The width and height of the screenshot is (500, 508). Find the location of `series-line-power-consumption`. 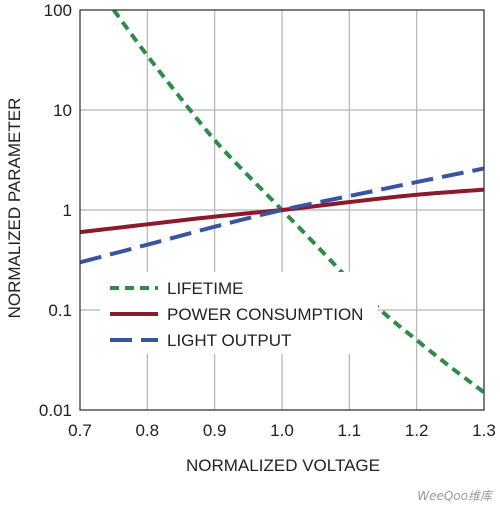

series-line-power-consumption is located at coordinates (282, 211).